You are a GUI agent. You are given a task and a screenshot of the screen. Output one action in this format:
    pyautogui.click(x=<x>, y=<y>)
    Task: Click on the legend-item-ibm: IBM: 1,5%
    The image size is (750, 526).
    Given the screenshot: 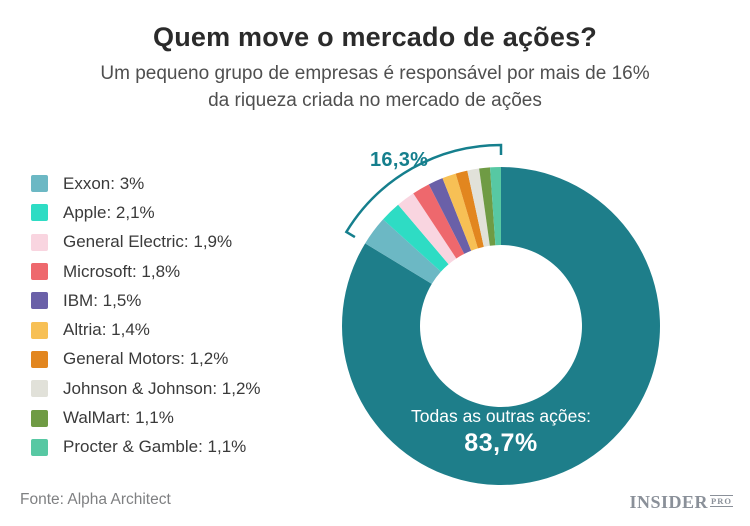 What is the action you would take?
    pyautogui.click(x=146, y=300)
    